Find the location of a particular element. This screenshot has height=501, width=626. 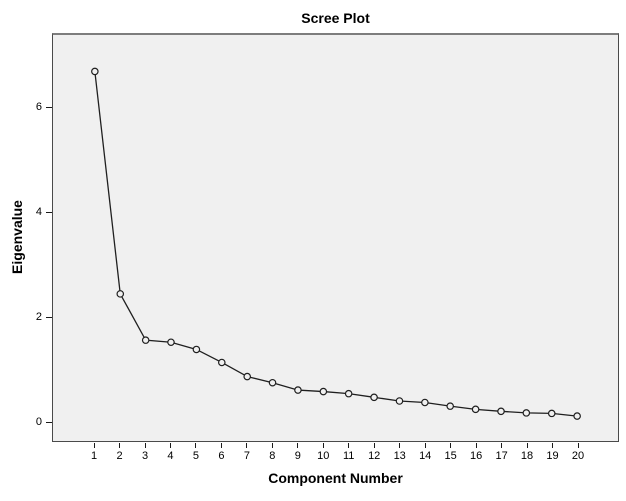

x-tick-label: 20 is located at coordinates (578, 456).